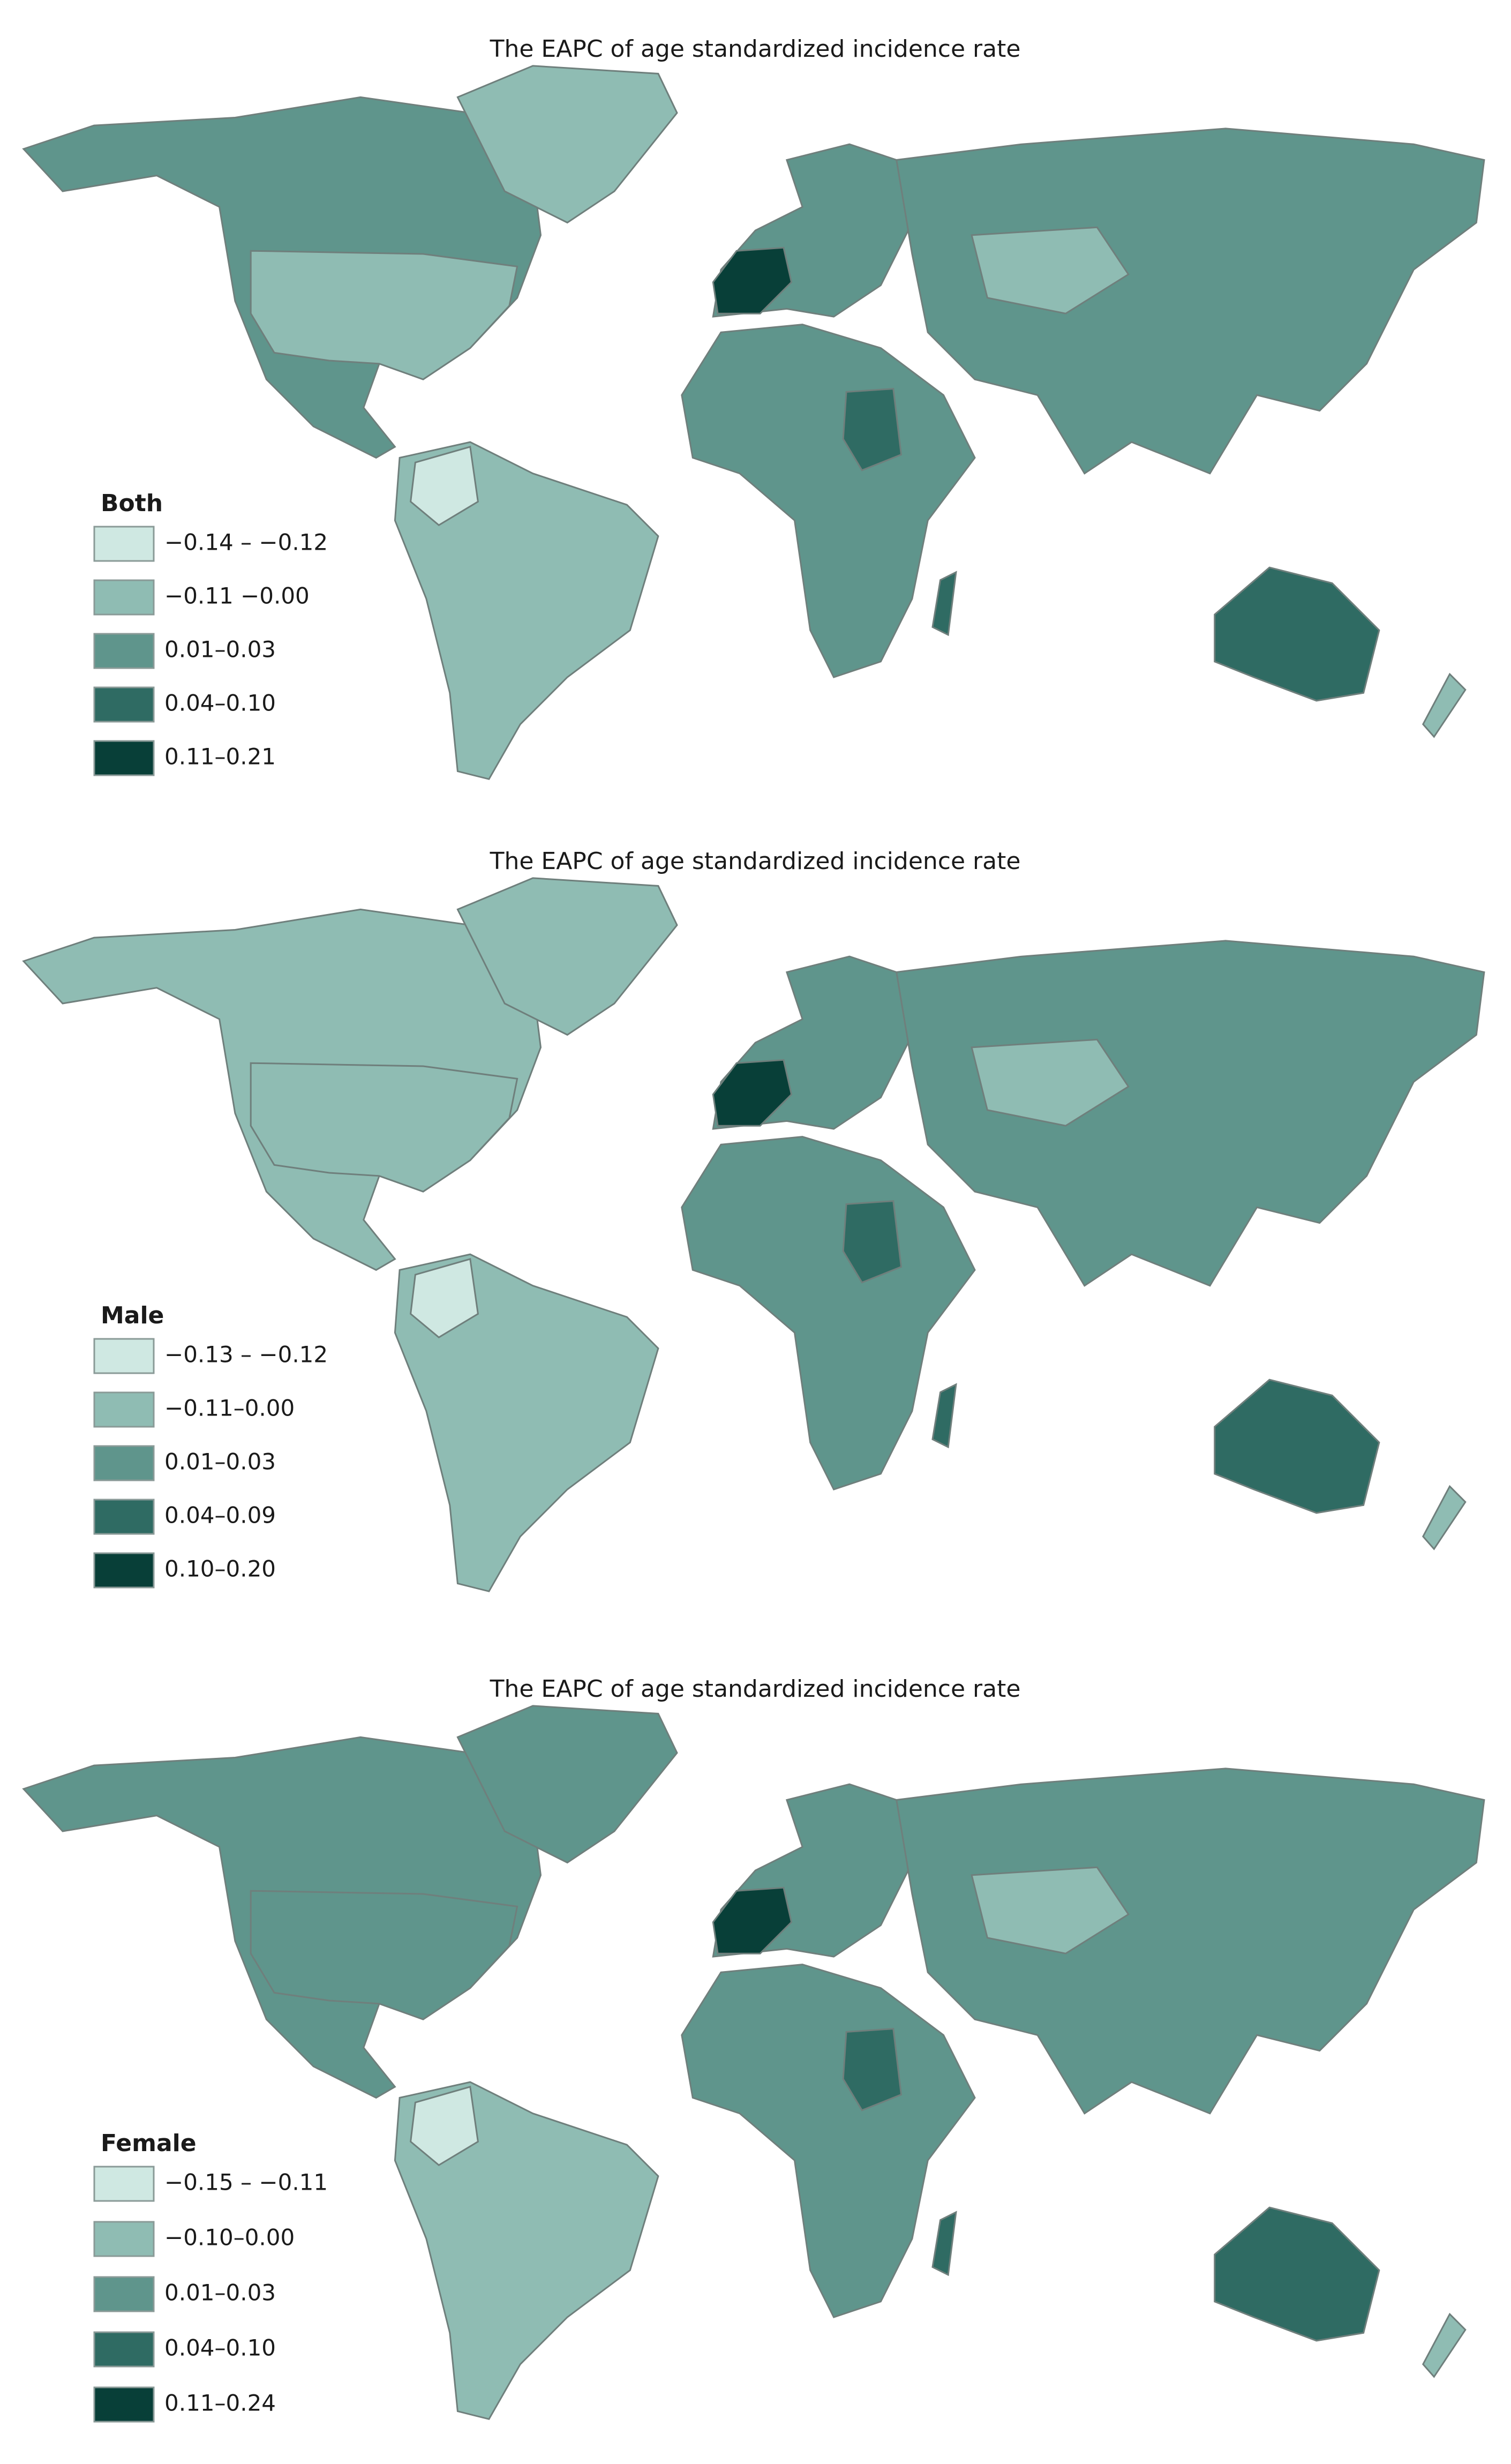  I want to click on legend-title: Both, so click(132, 503).